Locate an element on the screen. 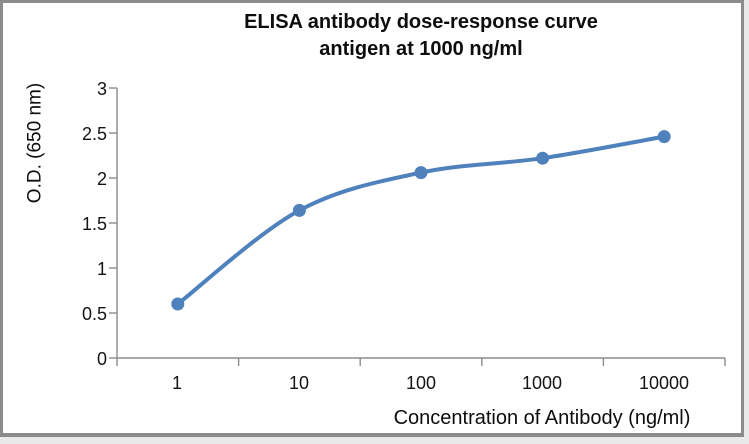  x-tick-label: 100 is located at coordinates (421, 383).